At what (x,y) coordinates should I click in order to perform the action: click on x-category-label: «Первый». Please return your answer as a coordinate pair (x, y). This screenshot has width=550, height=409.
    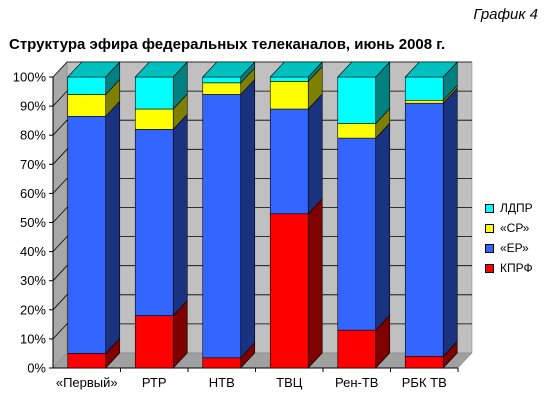
    Looking at the image, I should click on (87, 382).